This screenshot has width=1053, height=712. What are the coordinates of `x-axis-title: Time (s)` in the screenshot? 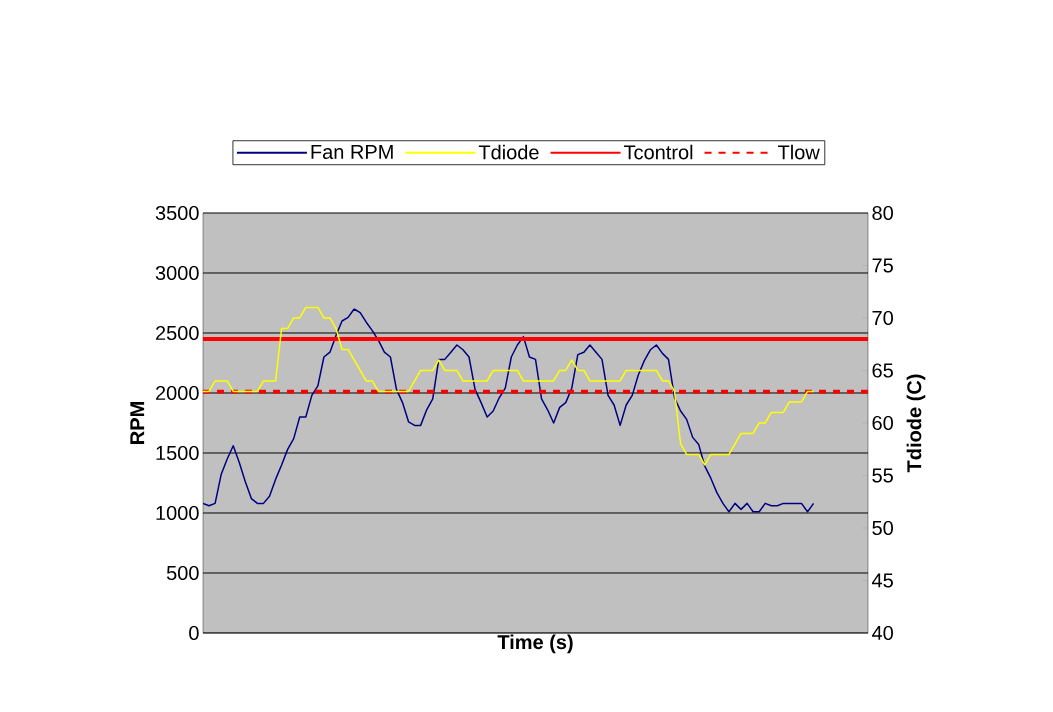 It's located at (535, 644).